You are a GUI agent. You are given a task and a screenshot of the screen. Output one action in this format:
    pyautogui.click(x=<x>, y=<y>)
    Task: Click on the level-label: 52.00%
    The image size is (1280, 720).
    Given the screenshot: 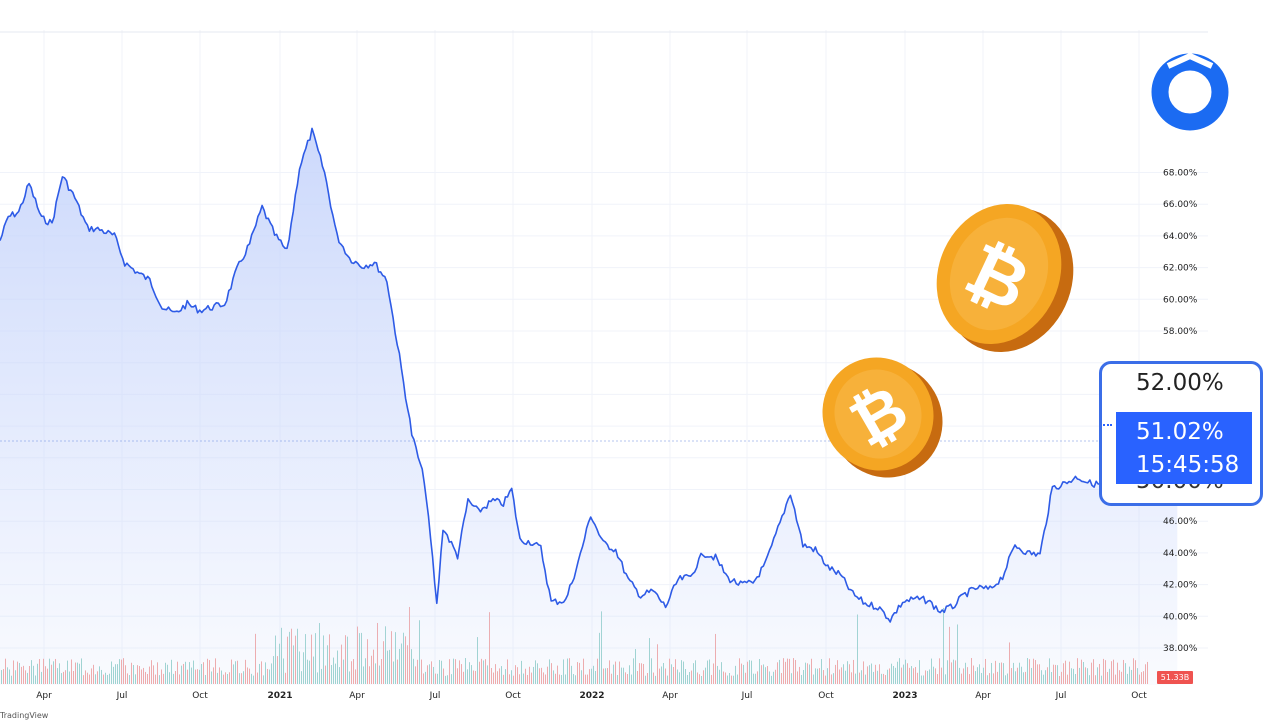 What is the action you would take?
    pyautogui.click(x=1180, y=383)
    